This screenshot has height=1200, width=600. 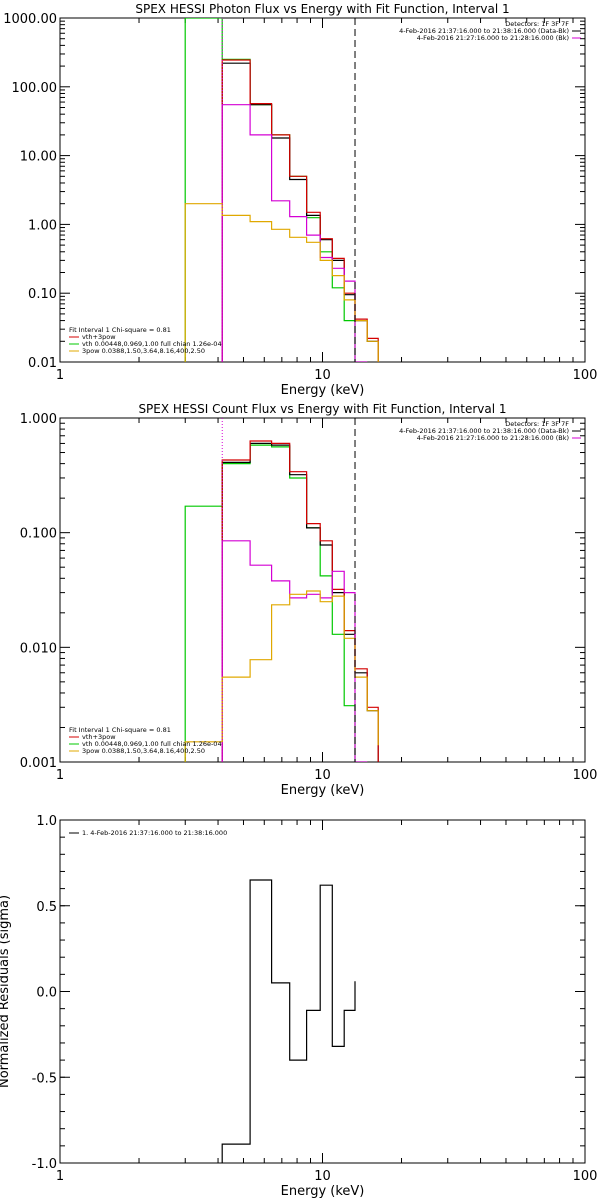 What do you see at coordinates (44, 1078) in the screenshot?
I see `y-tick-label: -0.5` at bounding box center [44, 1078].